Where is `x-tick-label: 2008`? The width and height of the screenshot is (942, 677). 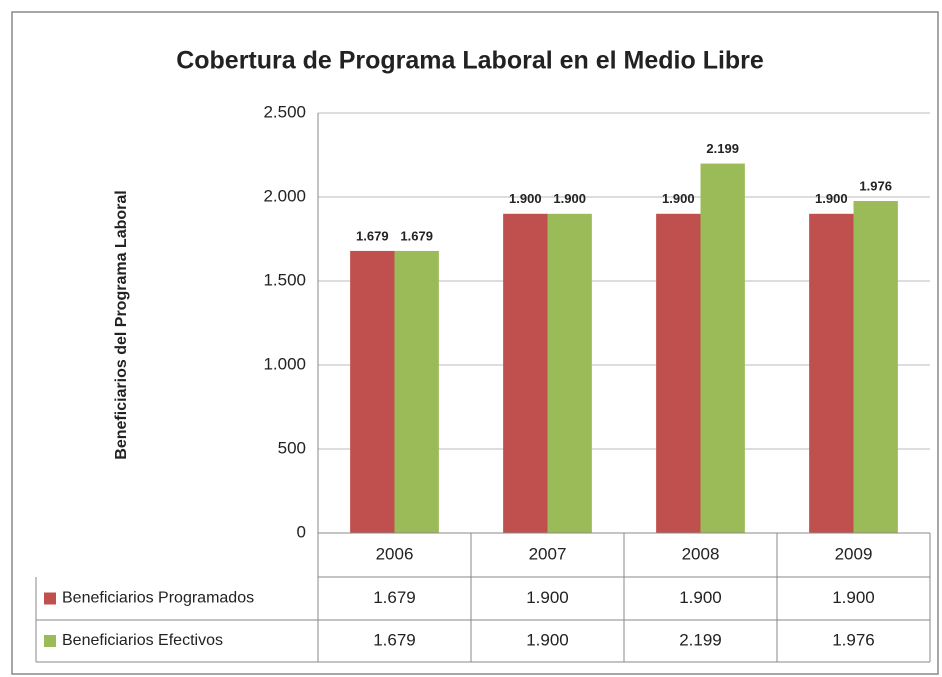
x-tick-label: 2008 is located at coordinates (701, 553).